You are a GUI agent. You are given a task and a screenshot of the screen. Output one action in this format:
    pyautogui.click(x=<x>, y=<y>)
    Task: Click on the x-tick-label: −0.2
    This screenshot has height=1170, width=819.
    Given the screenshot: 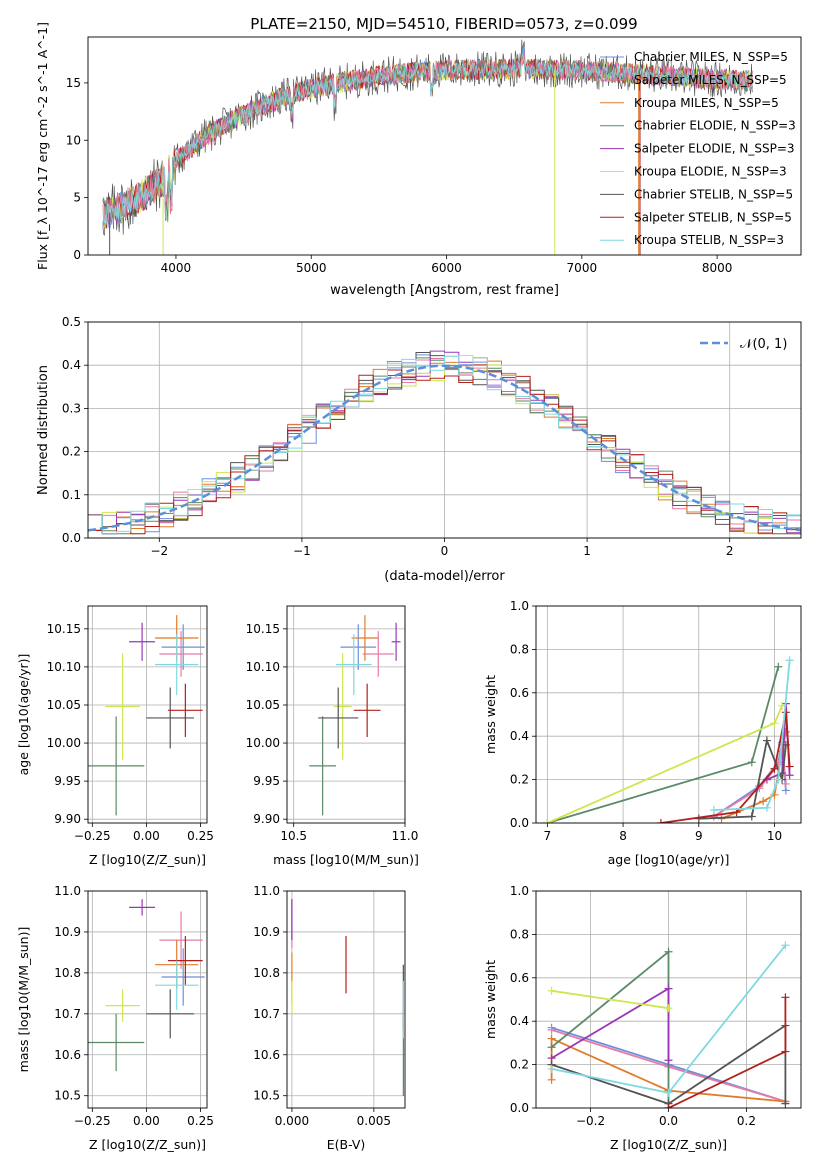 What is the action you would take?
    pyautogui.click(x=590, y=1121)
    